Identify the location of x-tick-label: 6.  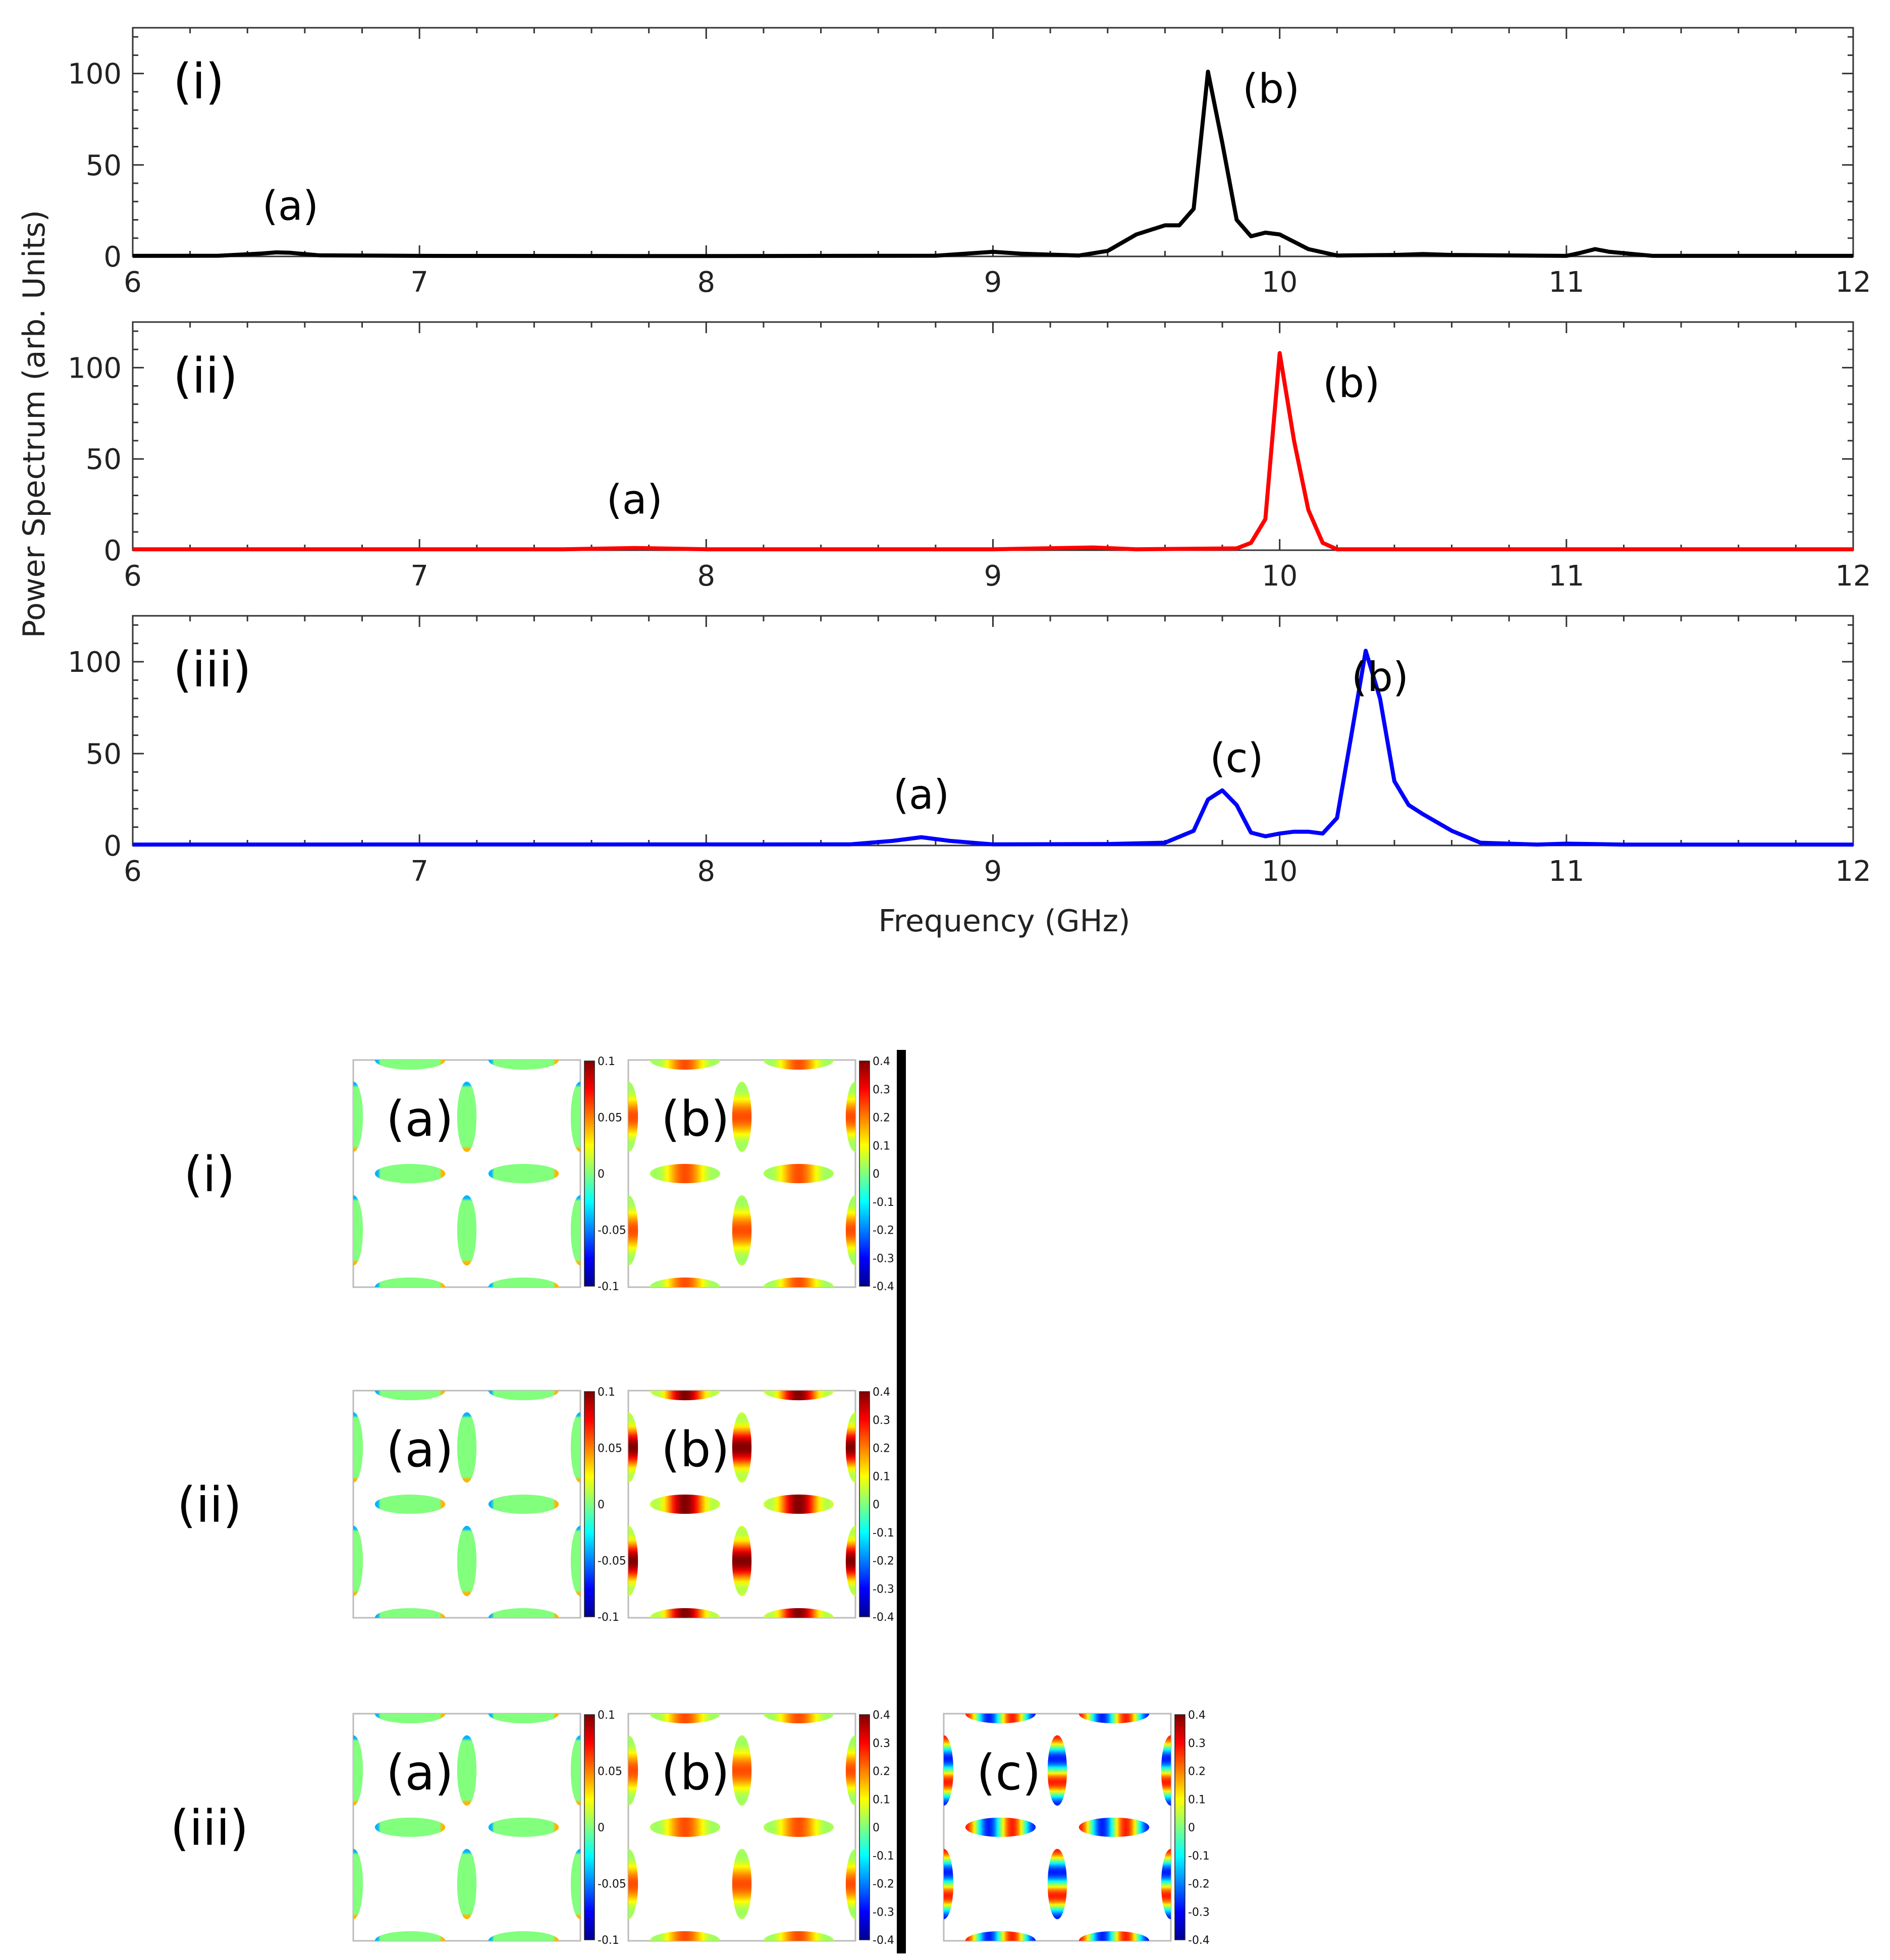
(133, 576).